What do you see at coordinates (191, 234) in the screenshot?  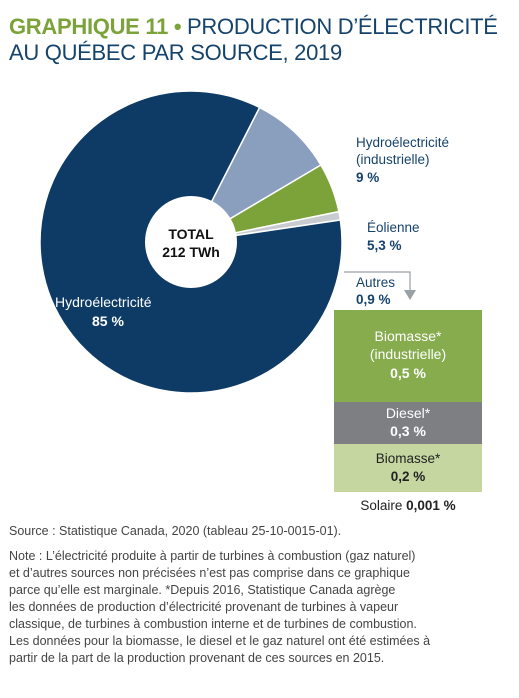 I see `center-total-label: TOTAL` at bounding box center [191, 234].